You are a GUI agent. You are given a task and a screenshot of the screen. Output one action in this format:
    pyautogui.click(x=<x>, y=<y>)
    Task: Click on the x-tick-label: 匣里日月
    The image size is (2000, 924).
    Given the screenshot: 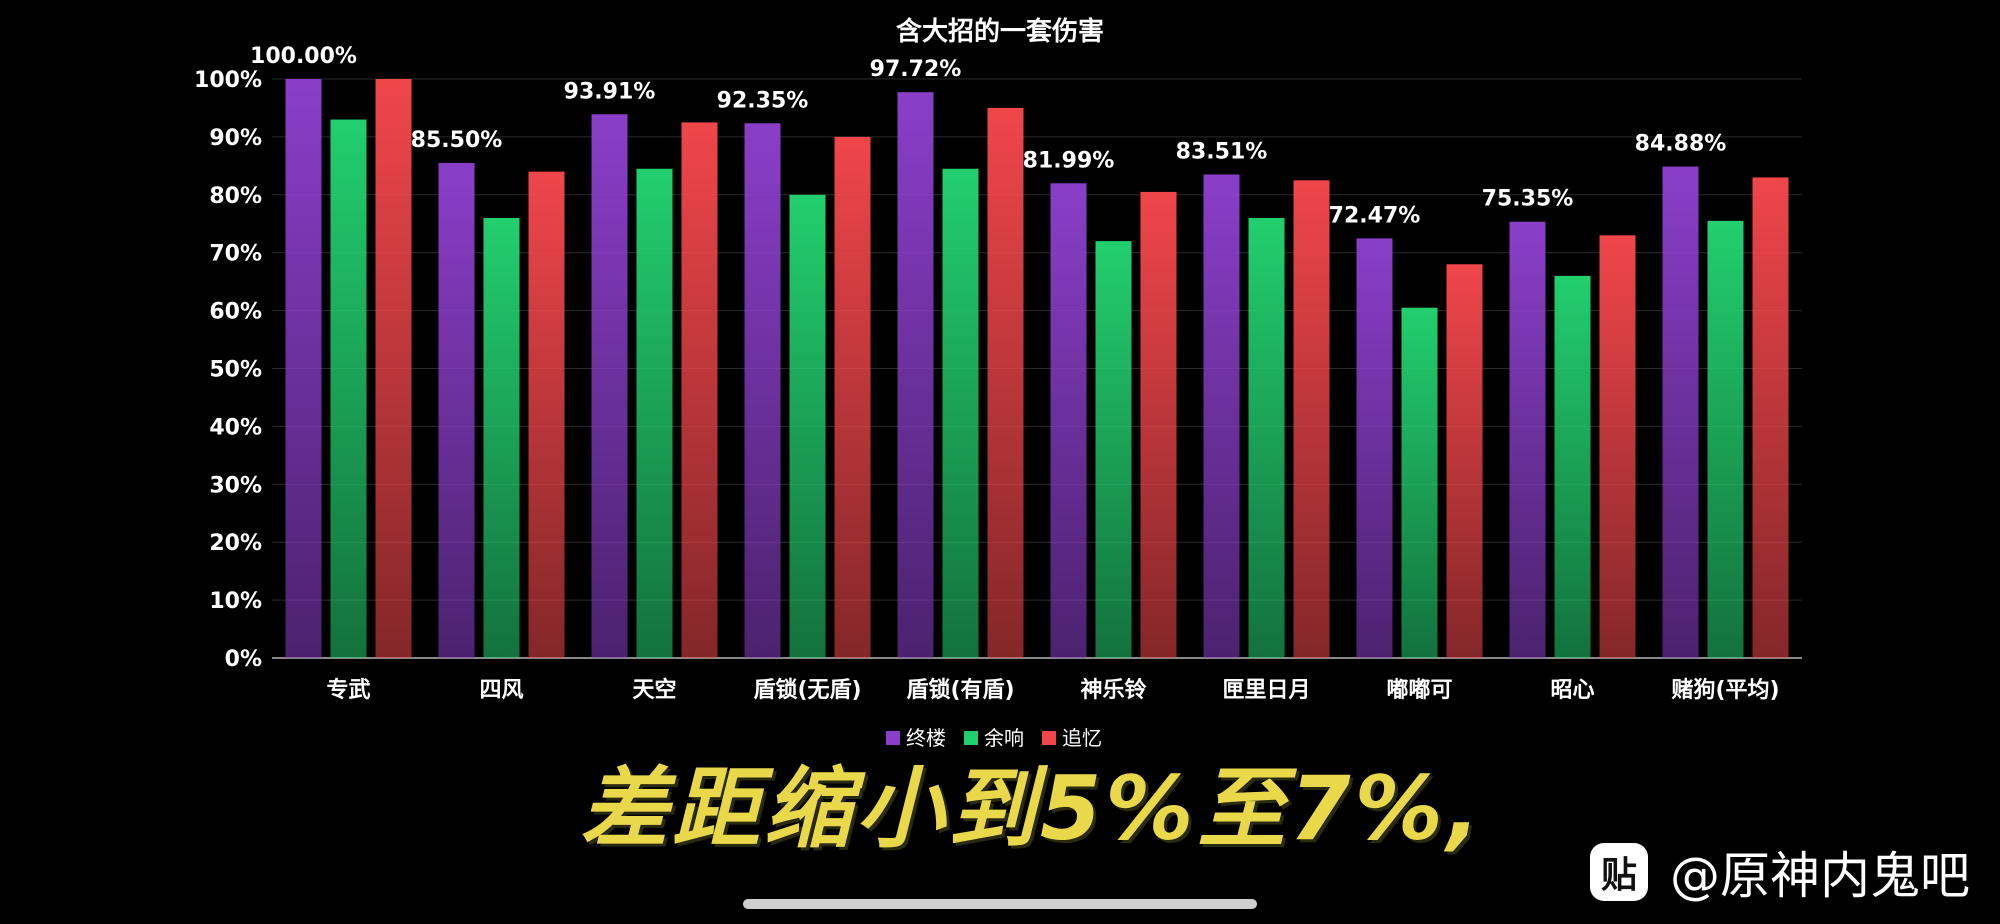 What is the action you would take?
    pyautogui.click(x=1266, y=690)
    